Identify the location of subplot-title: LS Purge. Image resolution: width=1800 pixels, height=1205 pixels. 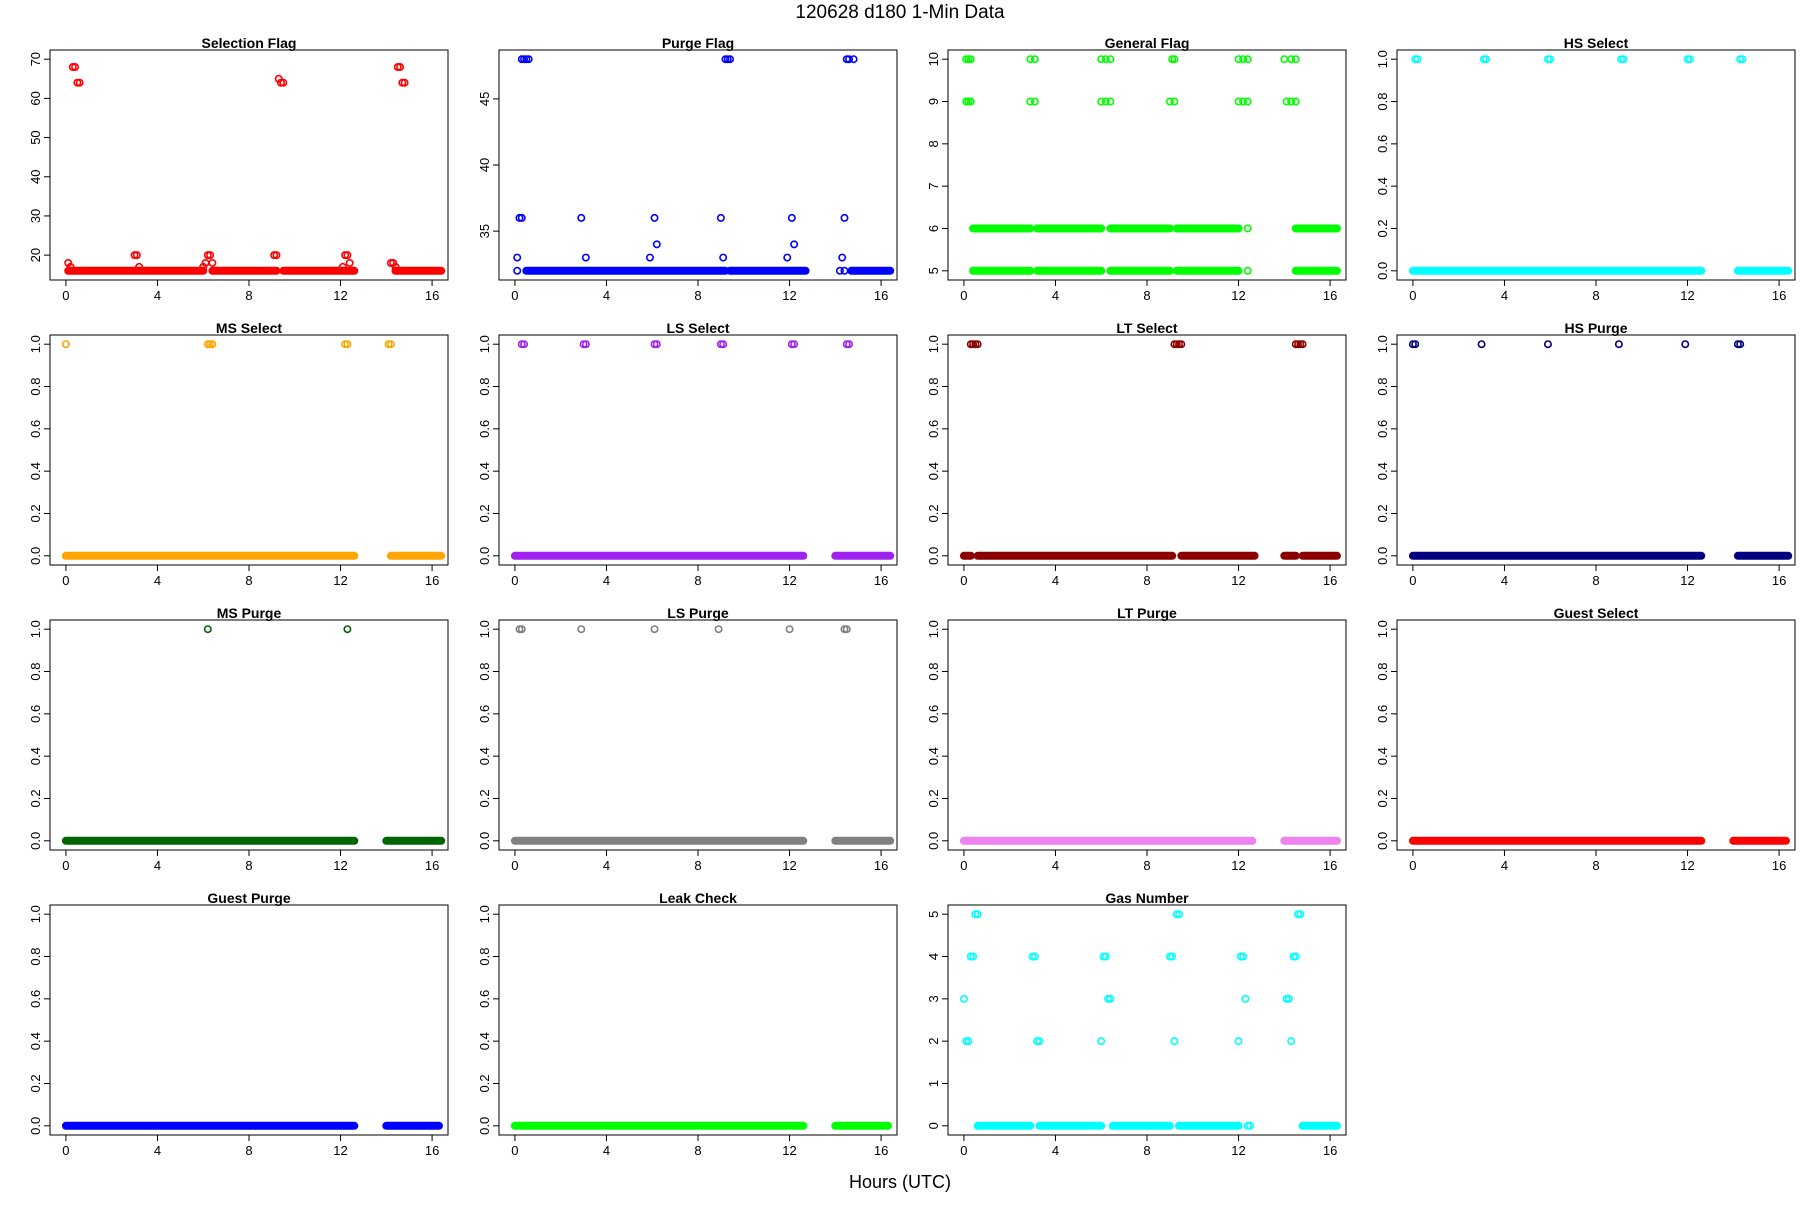
(698, 613).